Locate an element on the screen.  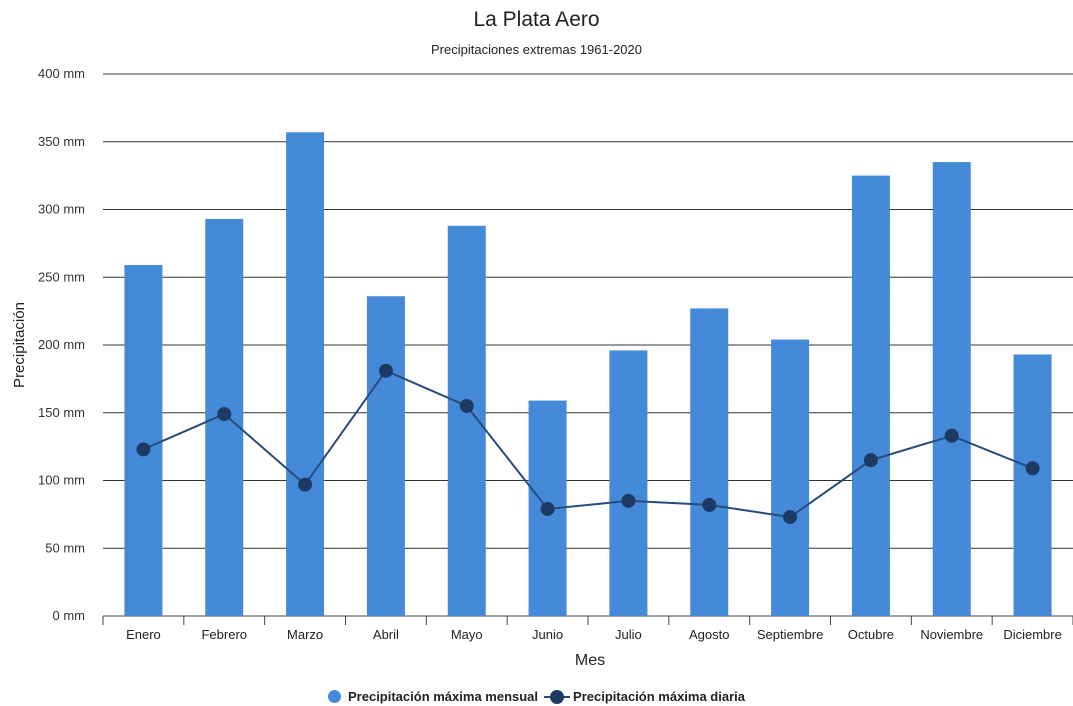
chart-subtitle: Precipitaciones extremas 1961-2020 is located at coordinates (536, 49).